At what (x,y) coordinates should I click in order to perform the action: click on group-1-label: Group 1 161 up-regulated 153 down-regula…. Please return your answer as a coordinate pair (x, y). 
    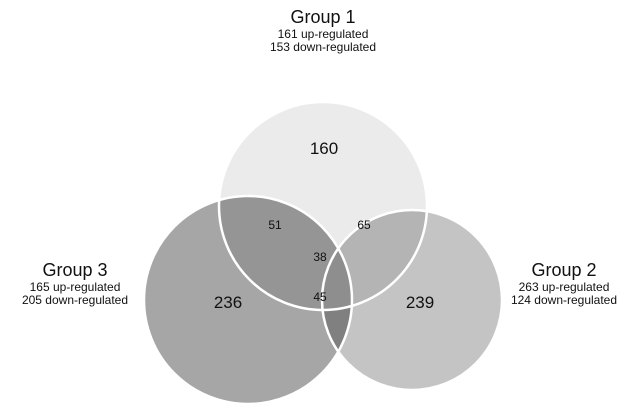
    Looking at the image, I should click on (323, 31).